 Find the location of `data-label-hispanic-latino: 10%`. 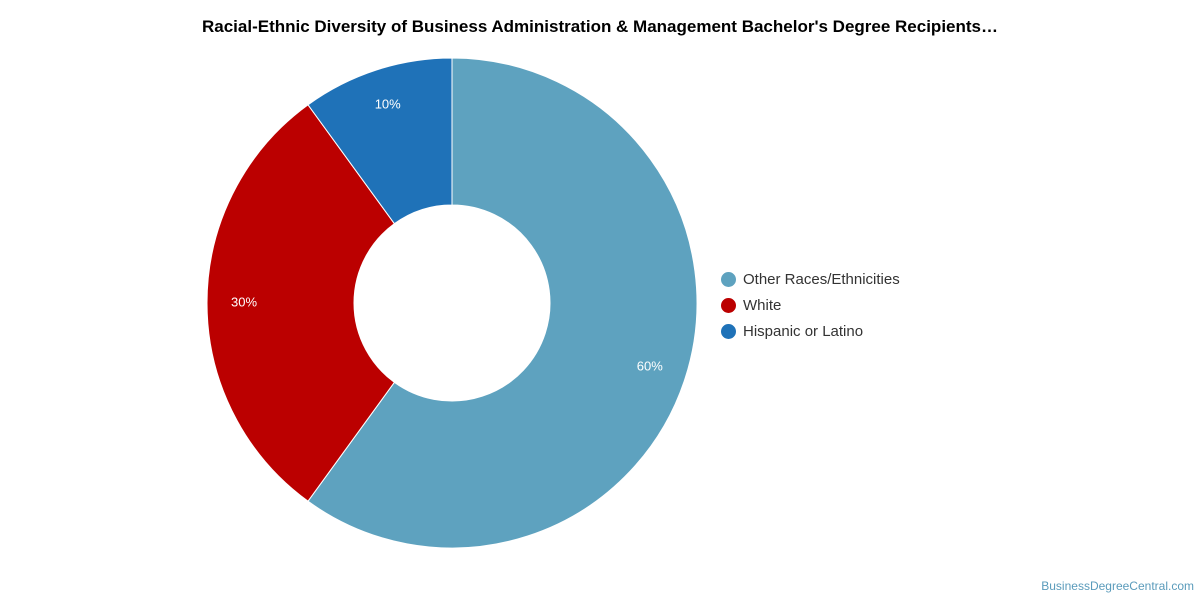

data-label-hispanic-latino: 10% is located at coordinates (388, 104).